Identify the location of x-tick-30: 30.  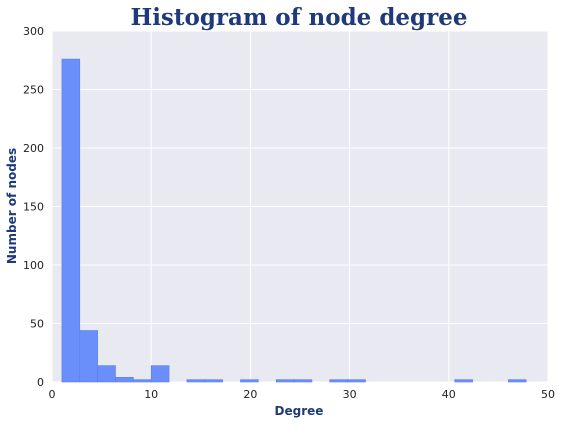
(350, 394).